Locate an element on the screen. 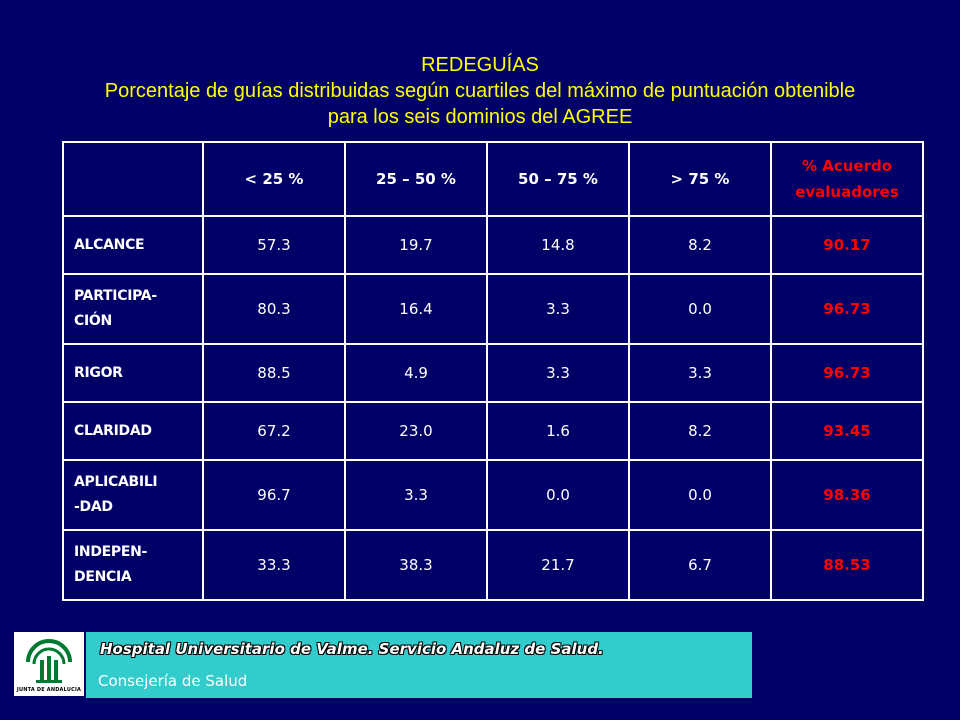 This screenshot has width=960, height=720. row-quartile-value: 6.7 is located at coordinates (700, 565).